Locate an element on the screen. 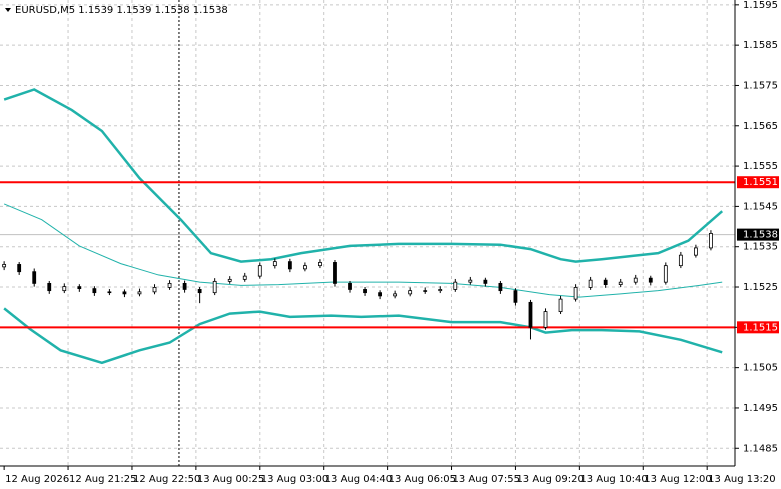 The height and width of the screenshot is (489, 781). y-tick-label: 1.1525 is located at coordinates (760, 287).